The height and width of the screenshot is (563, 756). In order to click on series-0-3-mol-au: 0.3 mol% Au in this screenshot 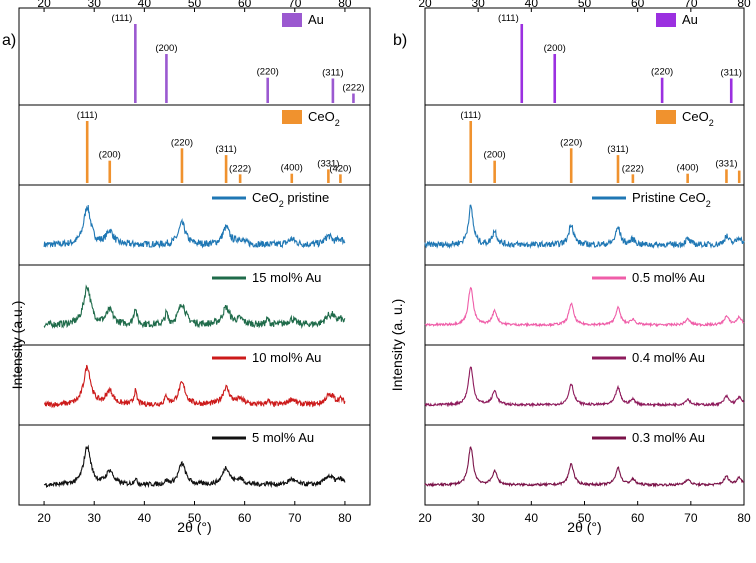, I will do `click(584, 459)`.